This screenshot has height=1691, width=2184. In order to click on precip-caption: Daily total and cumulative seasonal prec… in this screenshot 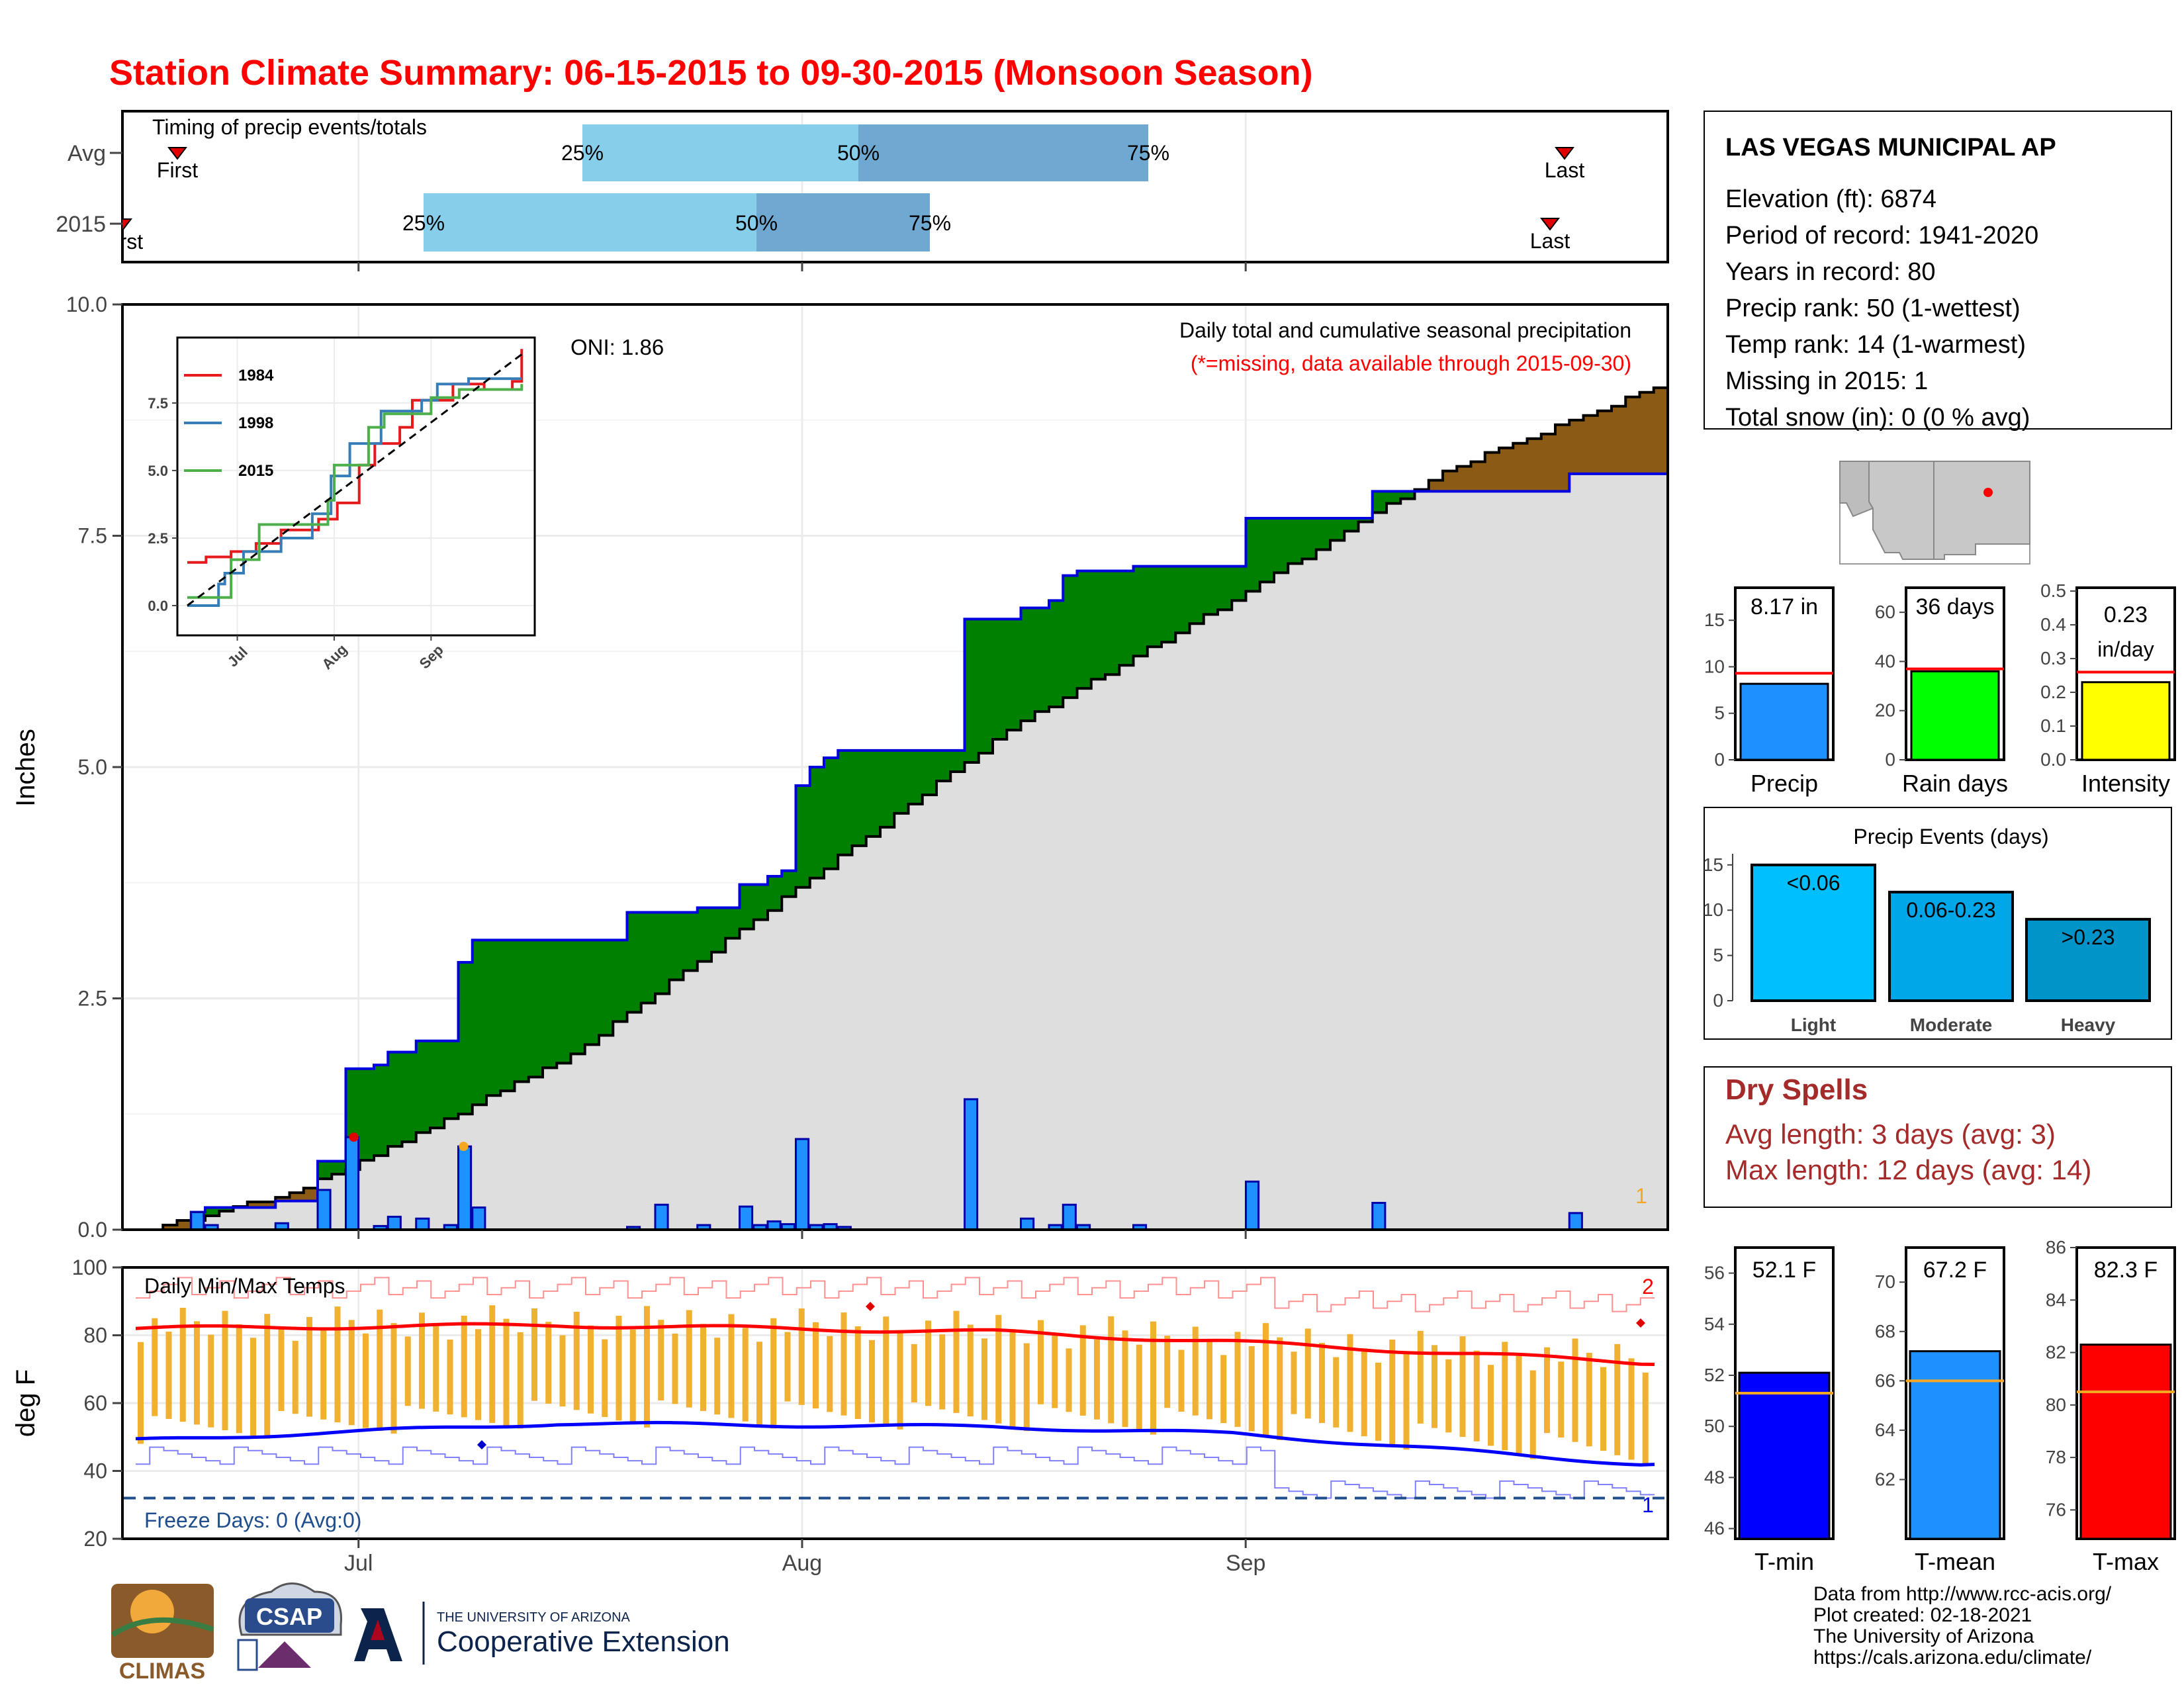, I will do `click(1405, 330)`.